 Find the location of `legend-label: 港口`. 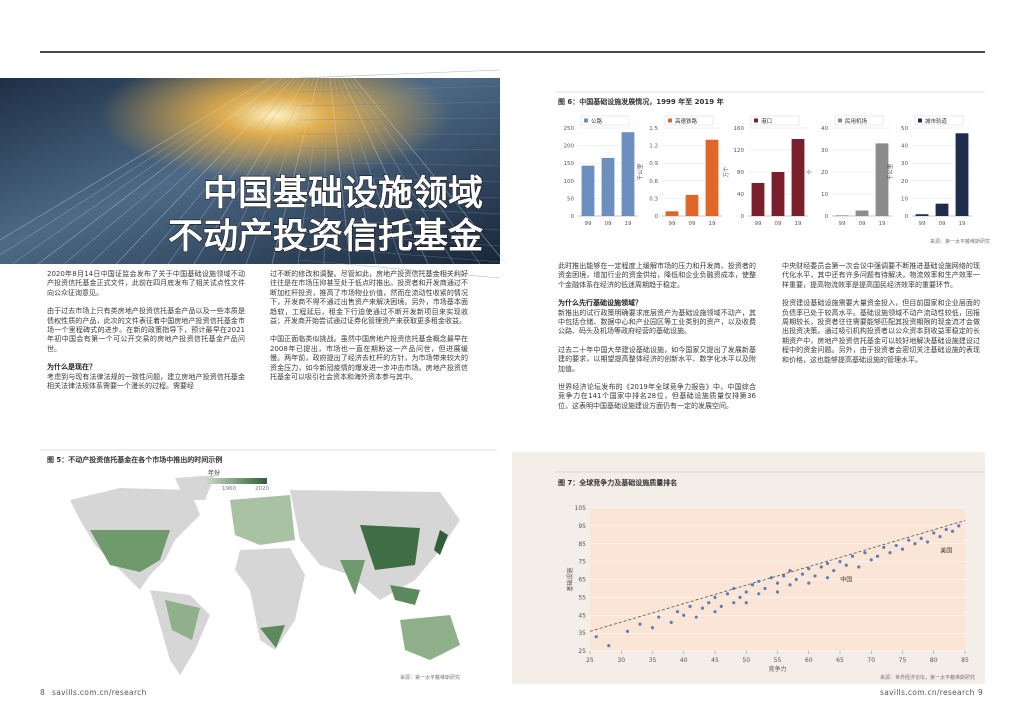

legend-label: 港口 is located at coordinates (766, 121).